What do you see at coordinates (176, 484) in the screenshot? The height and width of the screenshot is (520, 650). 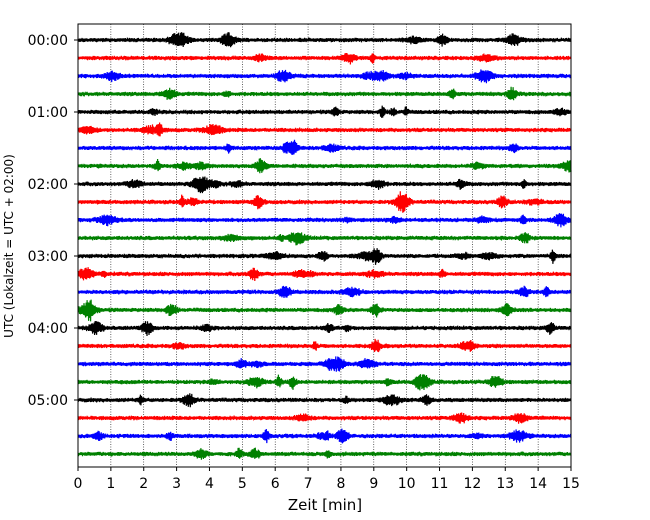 I see `x-tick-label: 3` at bounding box center [176, 484].